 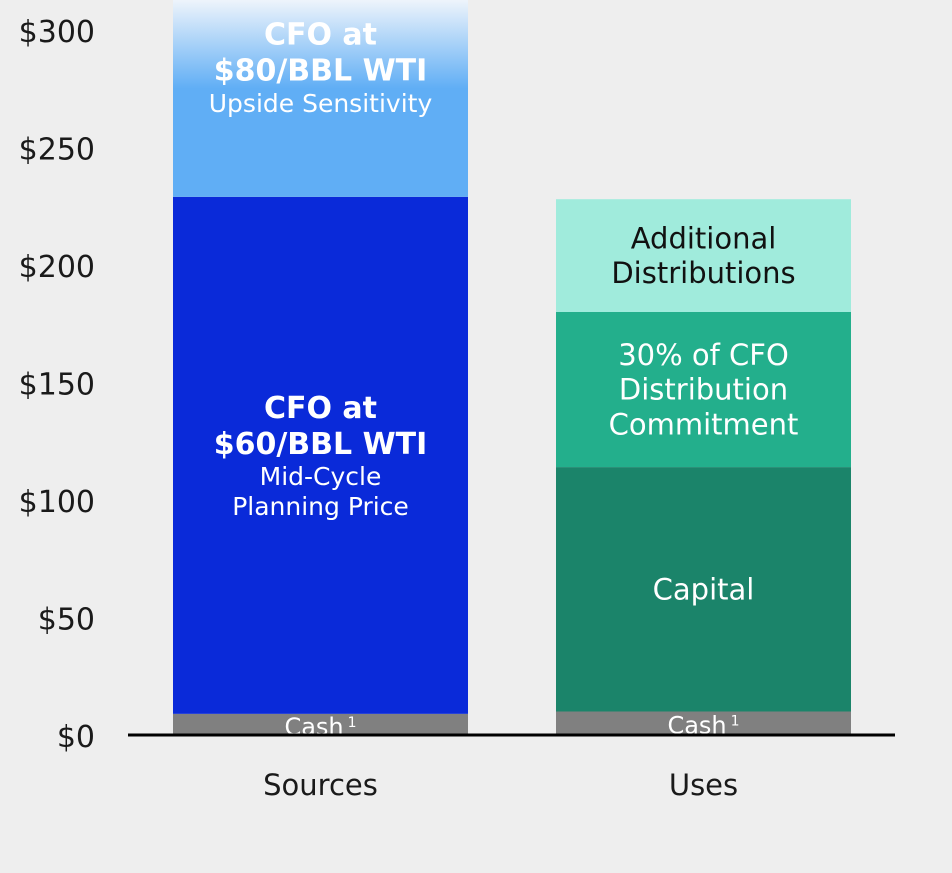 I want to click on segment-label-cfo-80: CFO at, so click(x=320, y=35).